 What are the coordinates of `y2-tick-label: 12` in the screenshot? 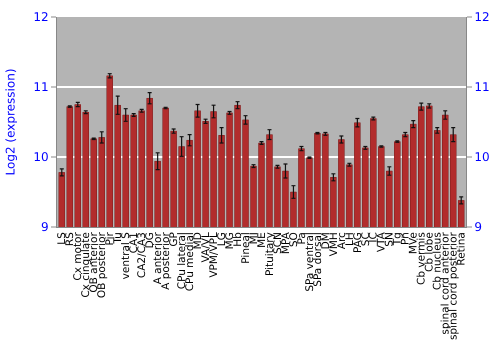 It's located at (482, 17).